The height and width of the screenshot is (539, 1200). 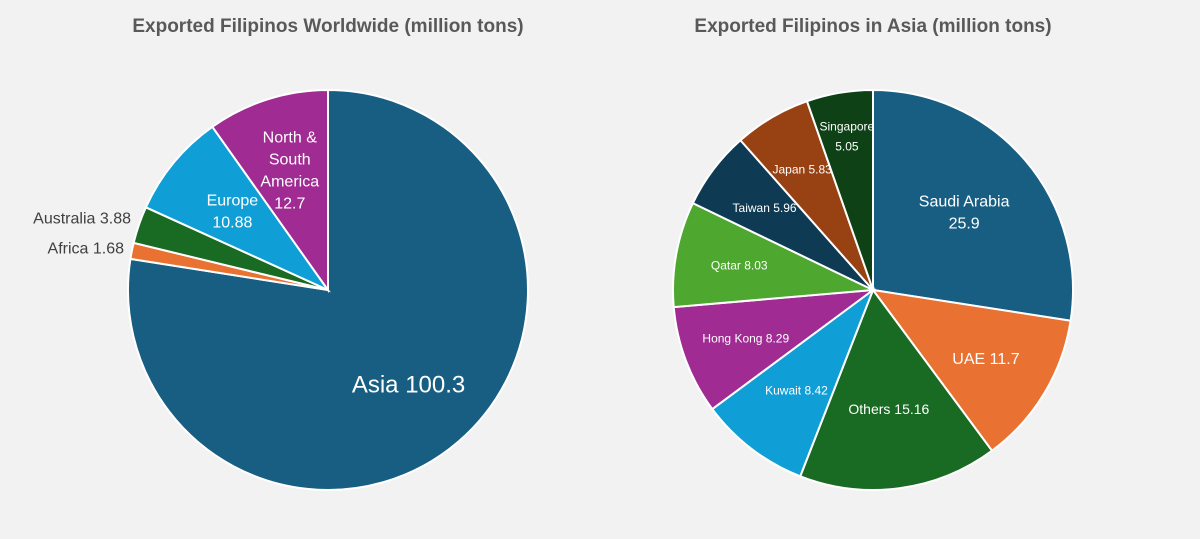 I want to click on data-label-taiwan: Taiwan 5.96, so click(x=765, y=208).